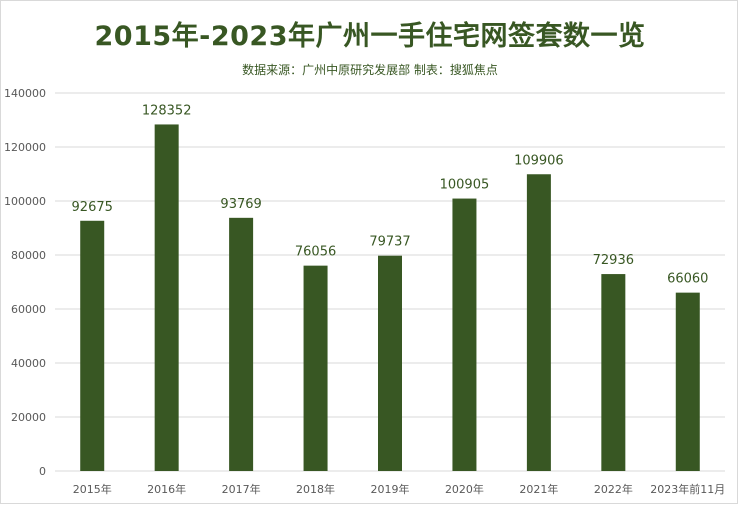  I want to click on y-axis-ticks: 0 20000 40000 60000 80000 100000 120000 140000, so click(25, 282).